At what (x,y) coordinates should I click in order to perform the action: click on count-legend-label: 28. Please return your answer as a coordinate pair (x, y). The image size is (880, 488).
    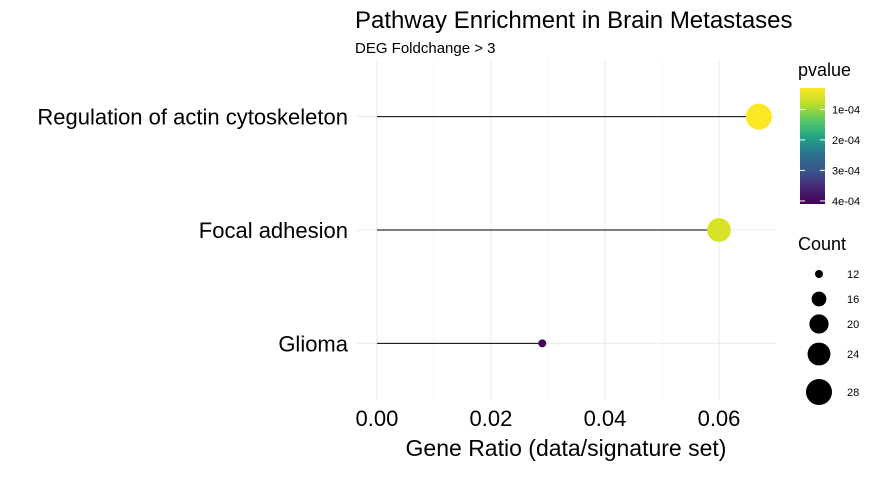
    Looking at the image, I should click on (853, 393).